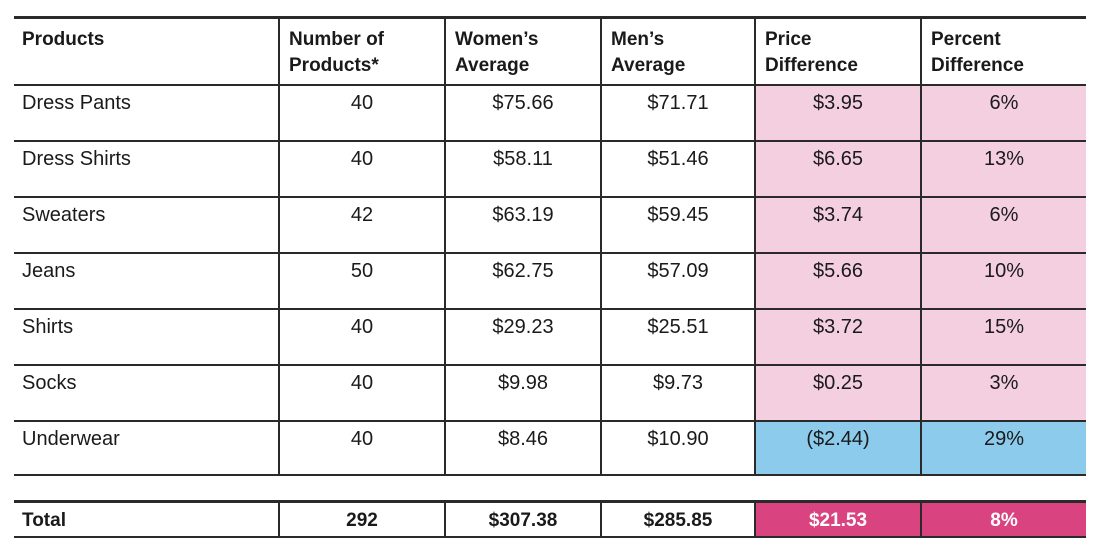  I want to click on header-mens-average: Men’s Average, so click(677, 51).